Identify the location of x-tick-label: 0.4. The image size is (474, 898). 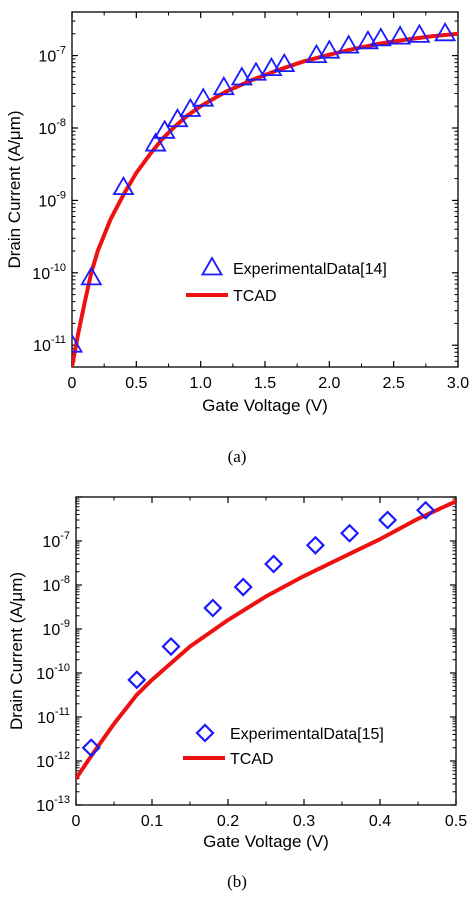
(380, 821).